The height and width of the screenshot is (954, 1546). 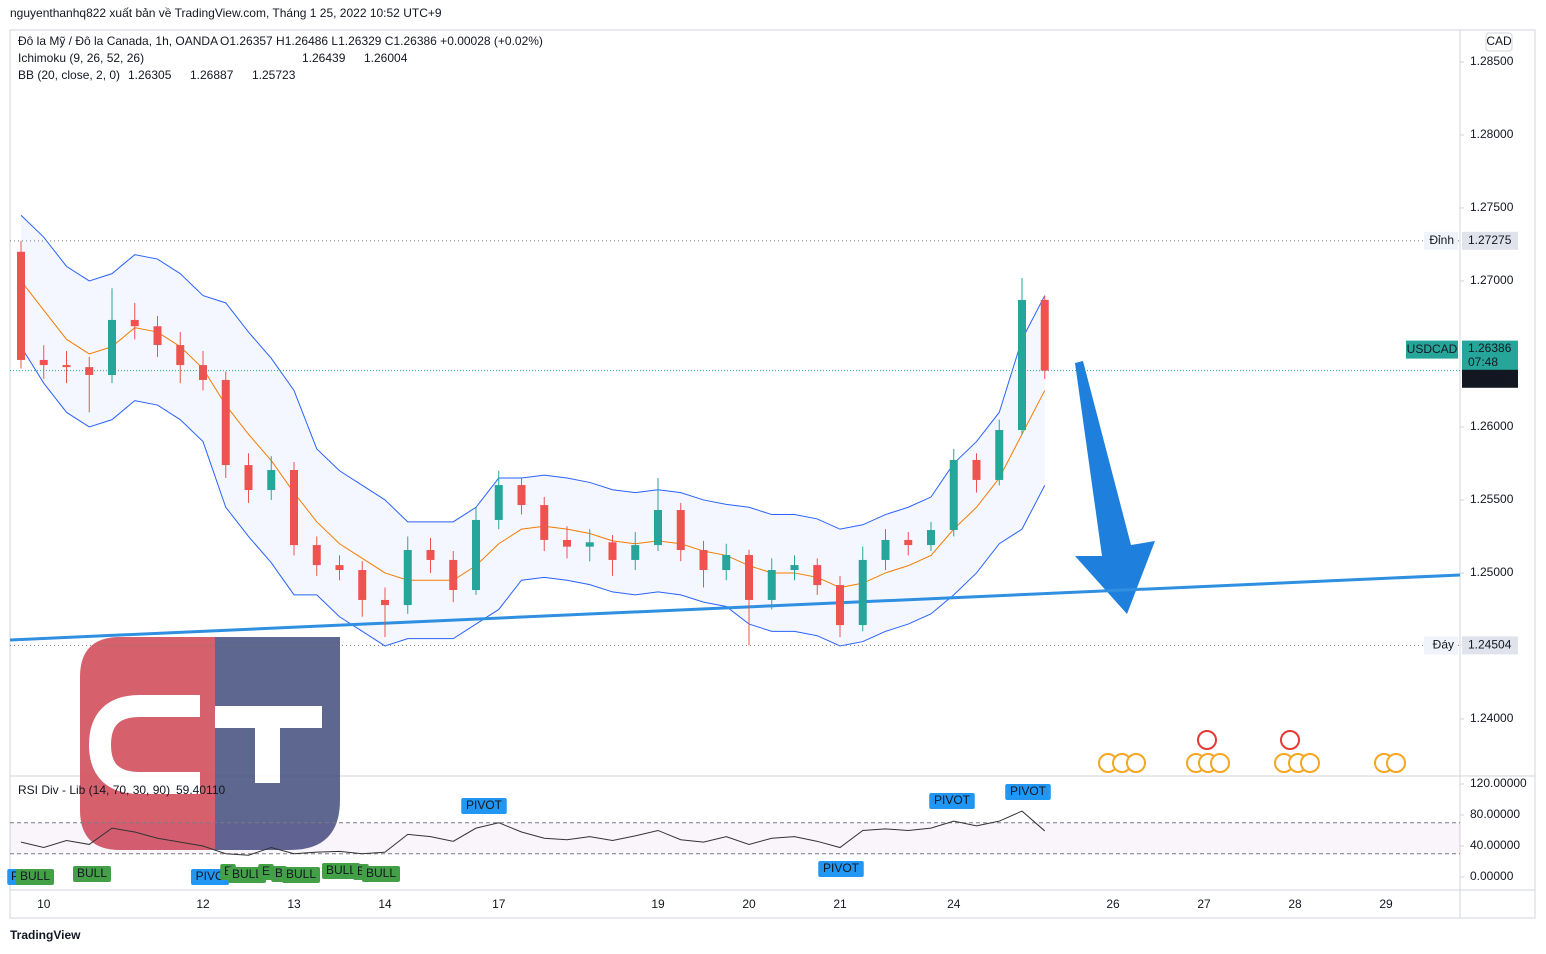 I want to click on y-tick-label: 1.24000, so click(x=1492, y=718).